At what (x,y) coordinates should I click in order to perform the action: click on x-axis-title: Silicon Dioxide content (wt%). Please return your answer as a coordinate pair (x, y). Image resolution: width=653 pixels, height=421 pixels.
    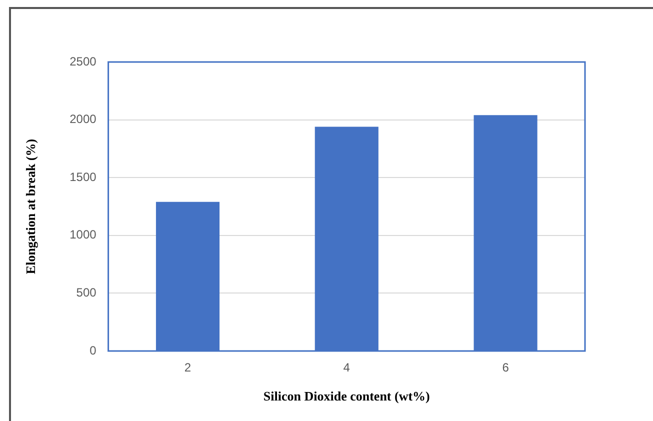
    Looking at the image, I should click on (346, 396).